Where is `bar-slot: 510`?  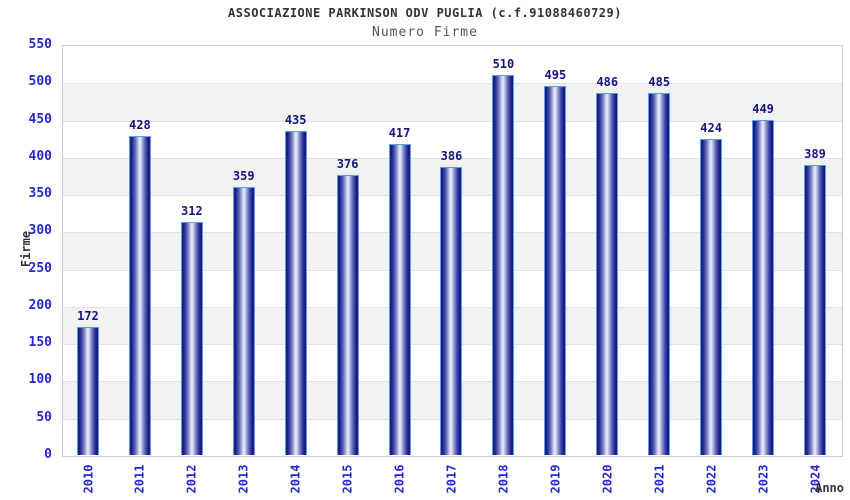 bar-slot: 510 is located at coordinates (503, 250).